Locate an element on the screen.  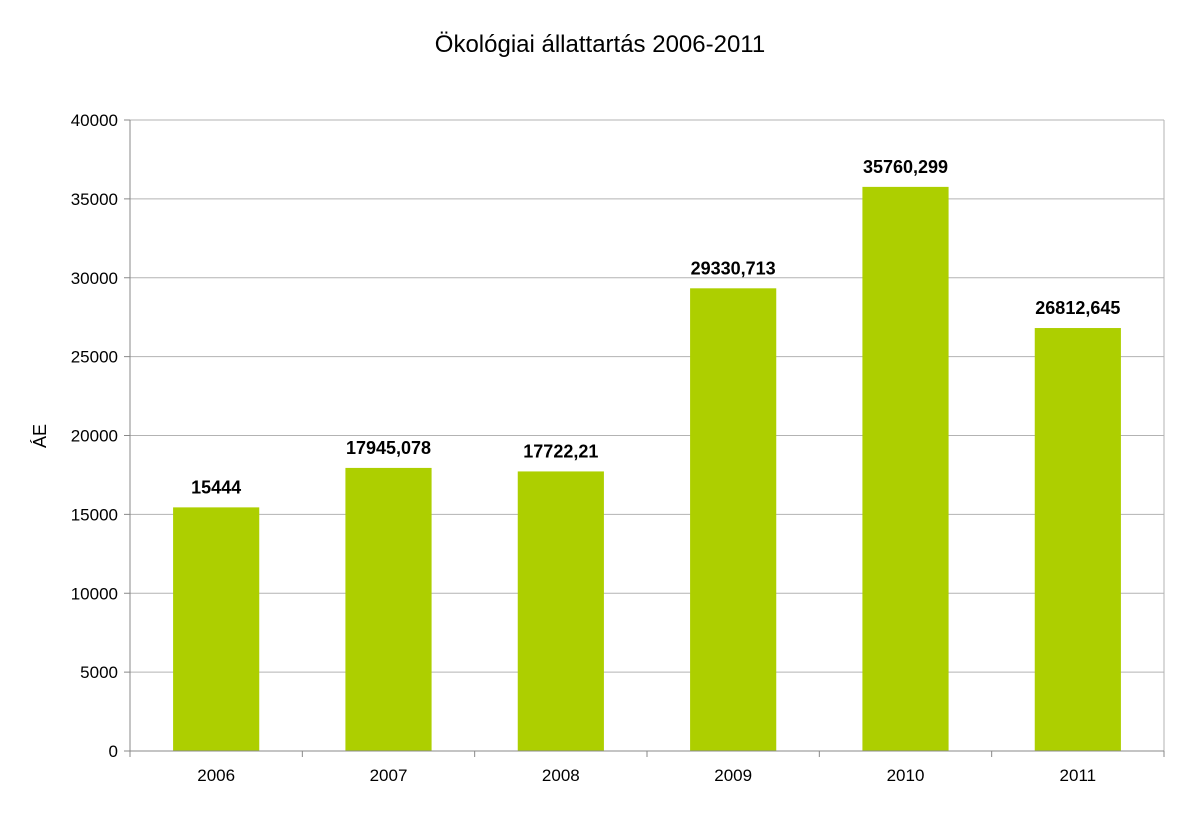
x-tick-label-2011: 2011 is located at coordinates (1078, 775).